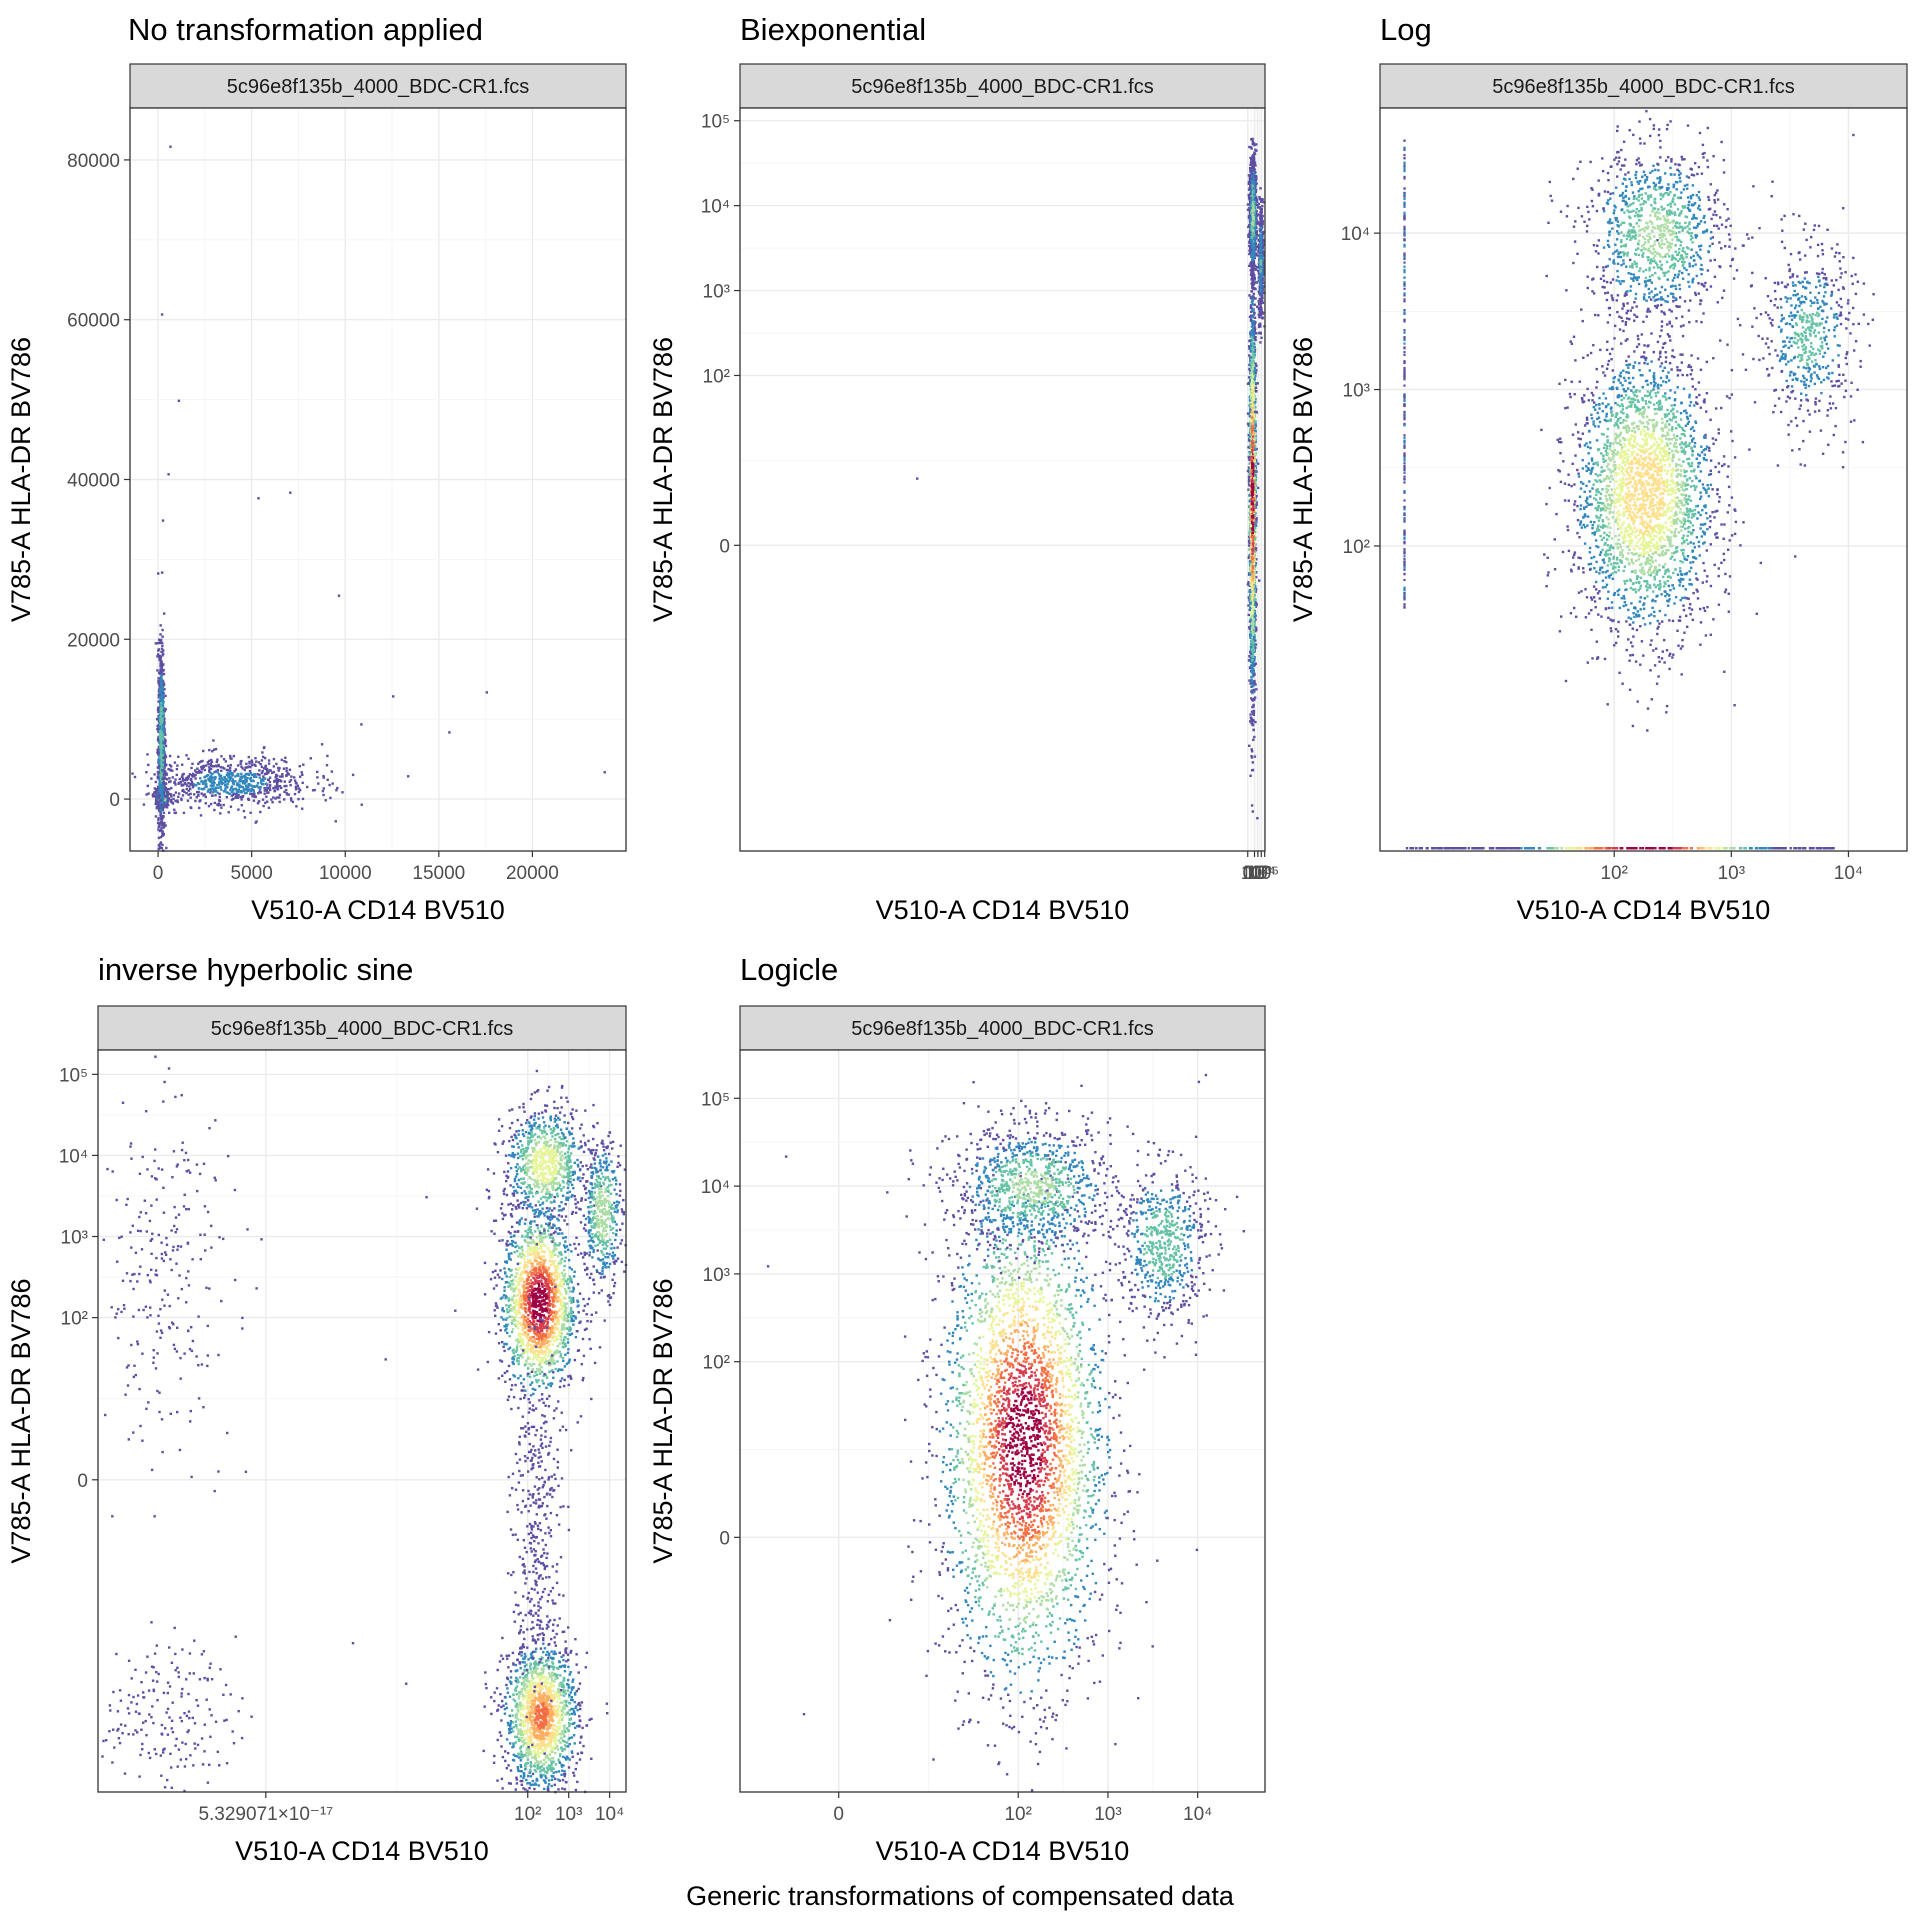 The image size is (1920, 1920). Describe the element at coordinates (93, 640) in the screenshot. I see `y-tick-label: 20000` at that location.